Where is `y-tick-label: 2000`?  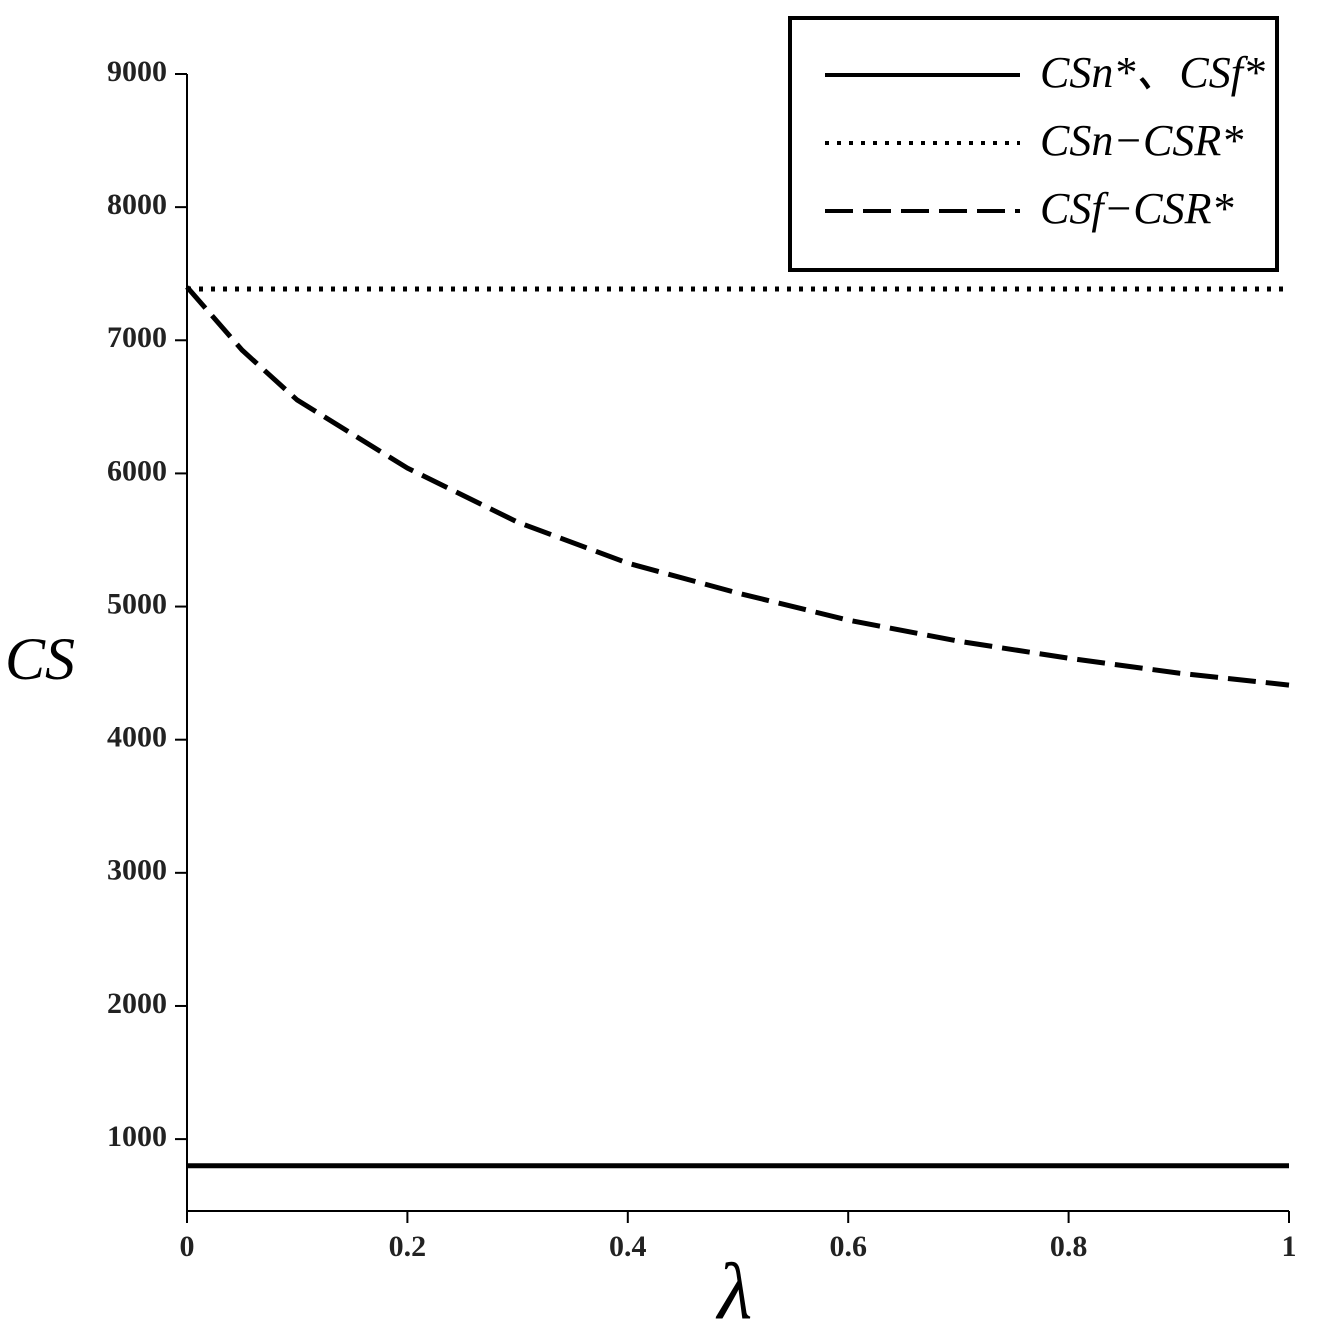 y-tick-label: 2000 is located at coordinates (137, 1003).